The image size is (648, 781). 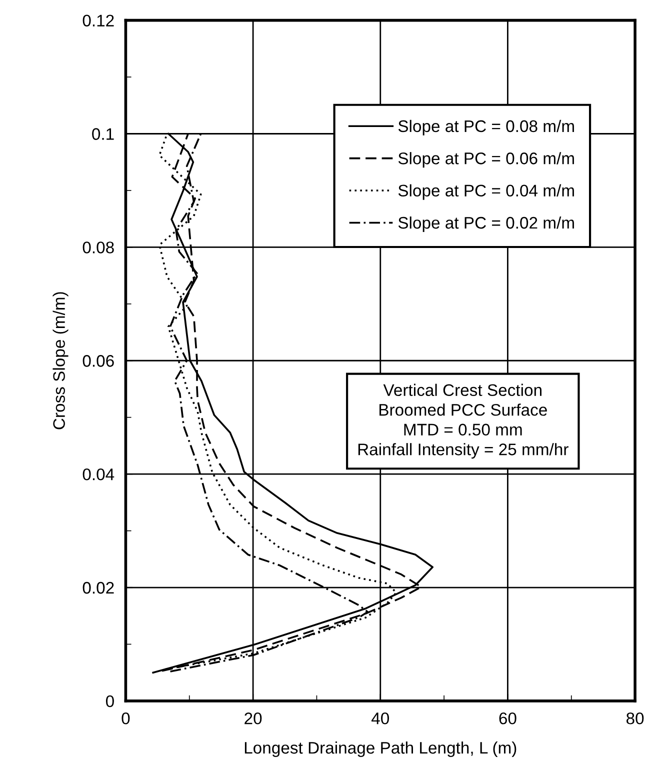 I want to click on y-axis-title: Cross Slope (m/m), so click(x=60, y=361).